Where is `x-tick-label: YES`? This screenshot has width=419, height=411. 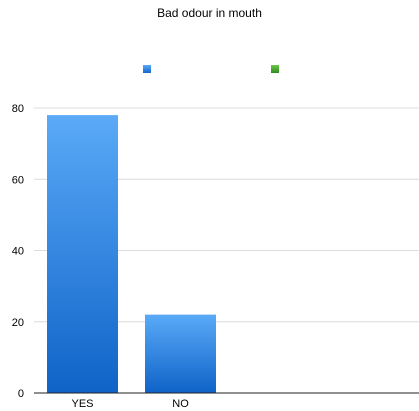 x-tick-label: YES is located at coordinates (82, 404).